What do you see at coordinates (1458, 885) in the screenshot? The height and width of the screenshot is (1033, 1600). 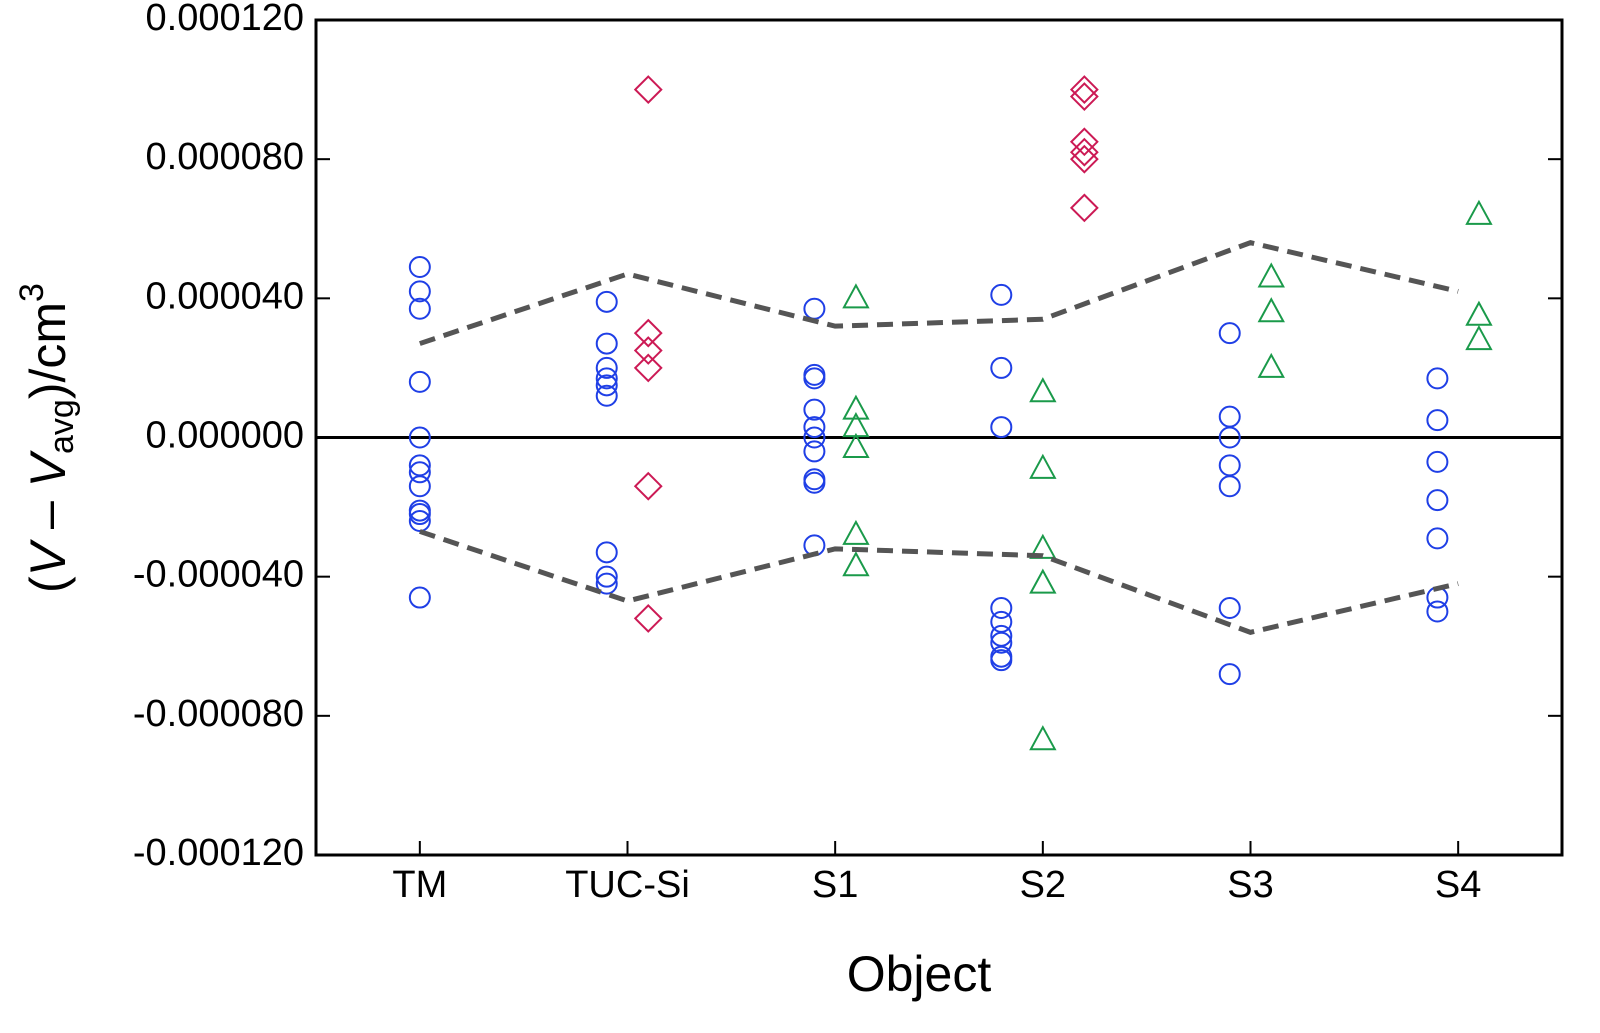 I see `x-tick-label: S4` at bounding box center [1458, 885].